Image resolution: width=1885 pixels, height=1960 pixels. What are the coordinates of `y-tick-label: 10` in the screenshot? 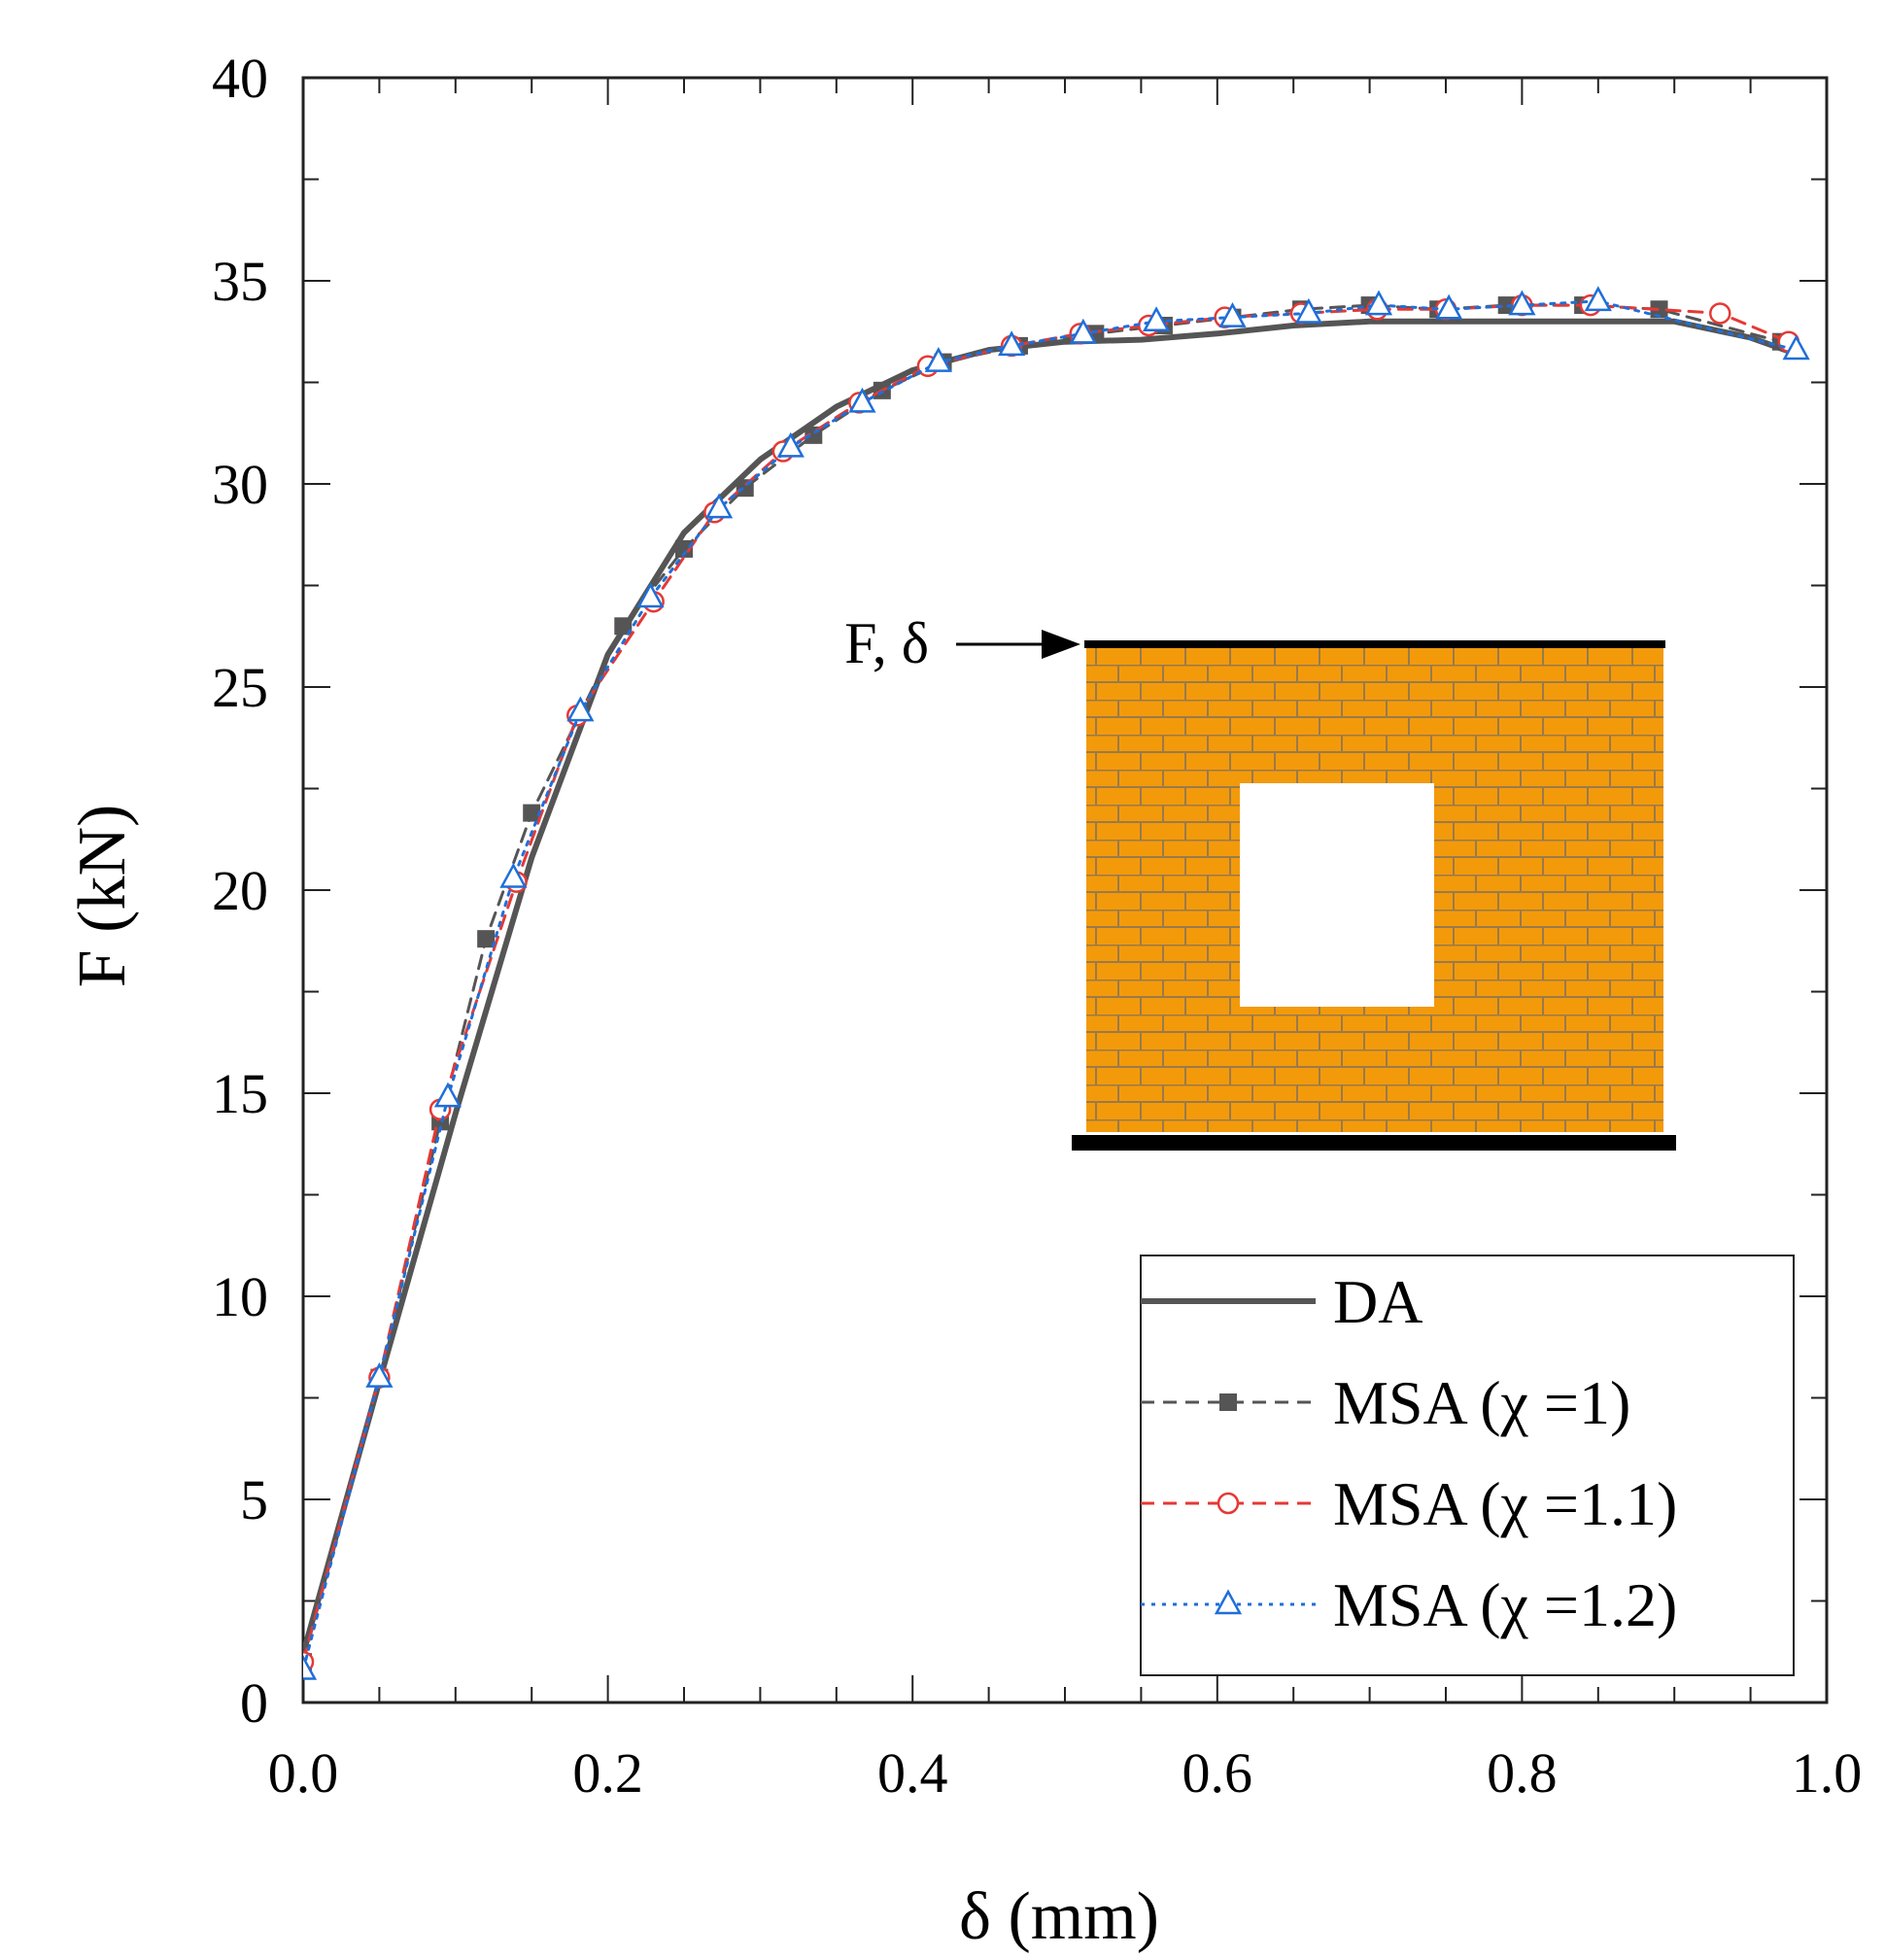 It's located at (240, 1296).